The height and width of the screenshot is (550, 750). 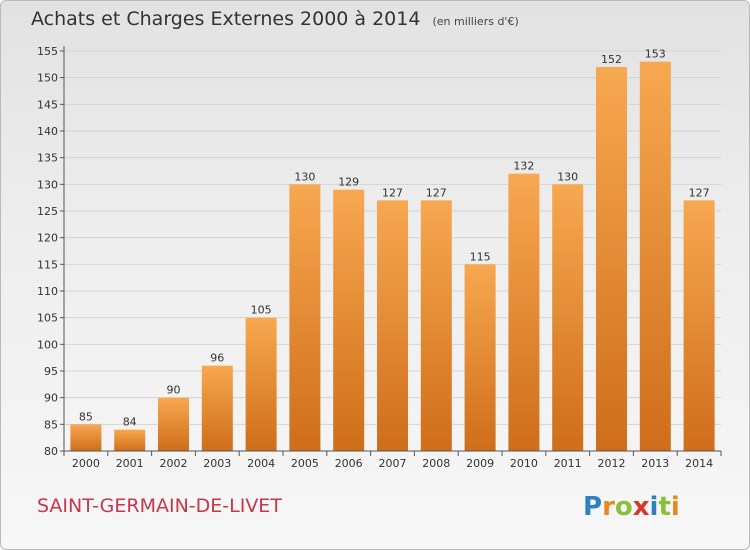 What do you see at coordinates (436, 463) in the screenshot?
I see `x-tick-label: 2008` at bounding box center [436, 463].